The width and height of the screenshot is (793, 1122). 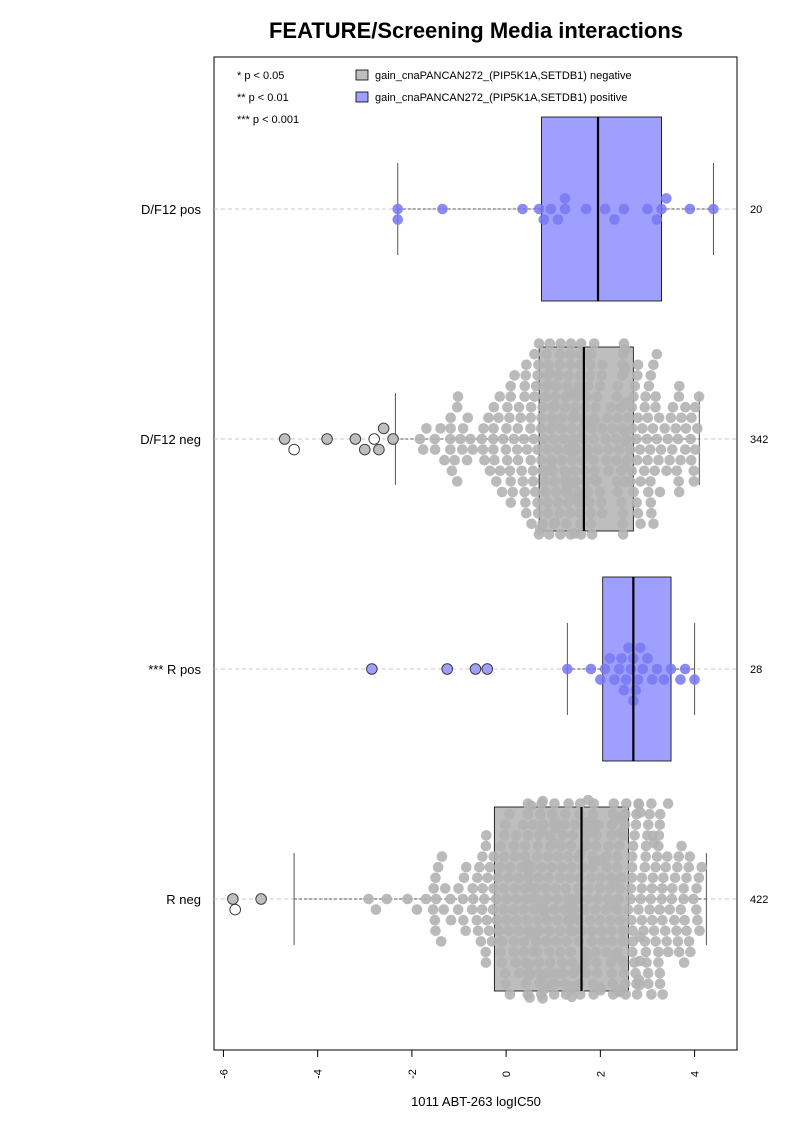 What do you see at coordinates (183, 899) in the screenshot?
I see `group-label: R neg` at bounding box center [183, 899].